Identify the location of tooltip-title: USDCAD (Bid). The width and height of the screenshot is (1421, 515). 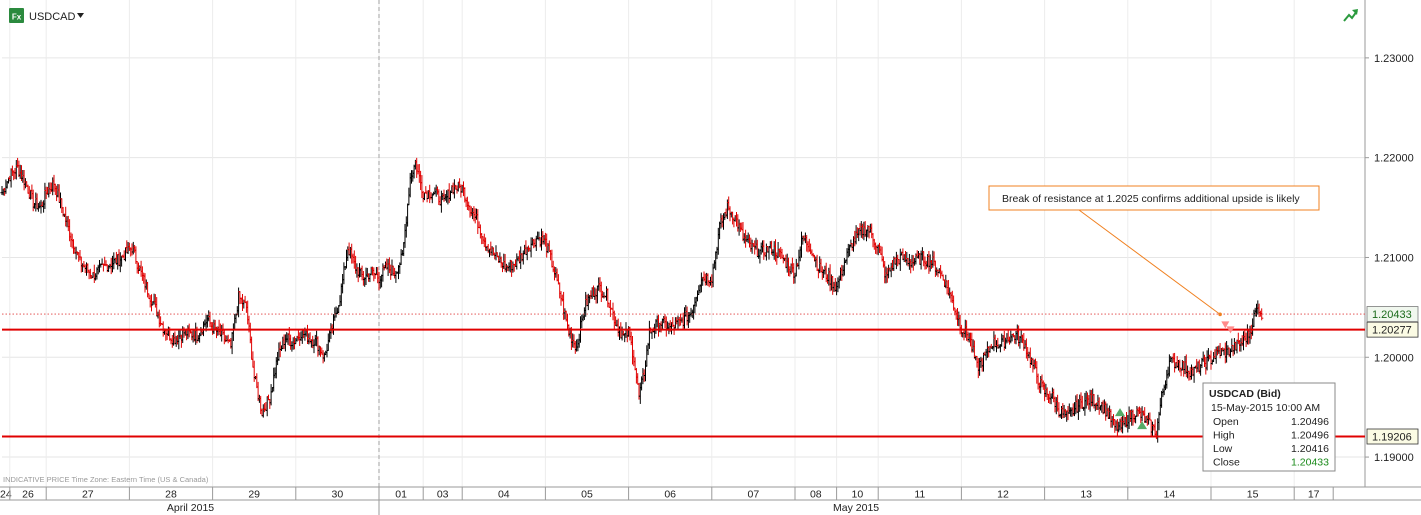
(1245, 394).